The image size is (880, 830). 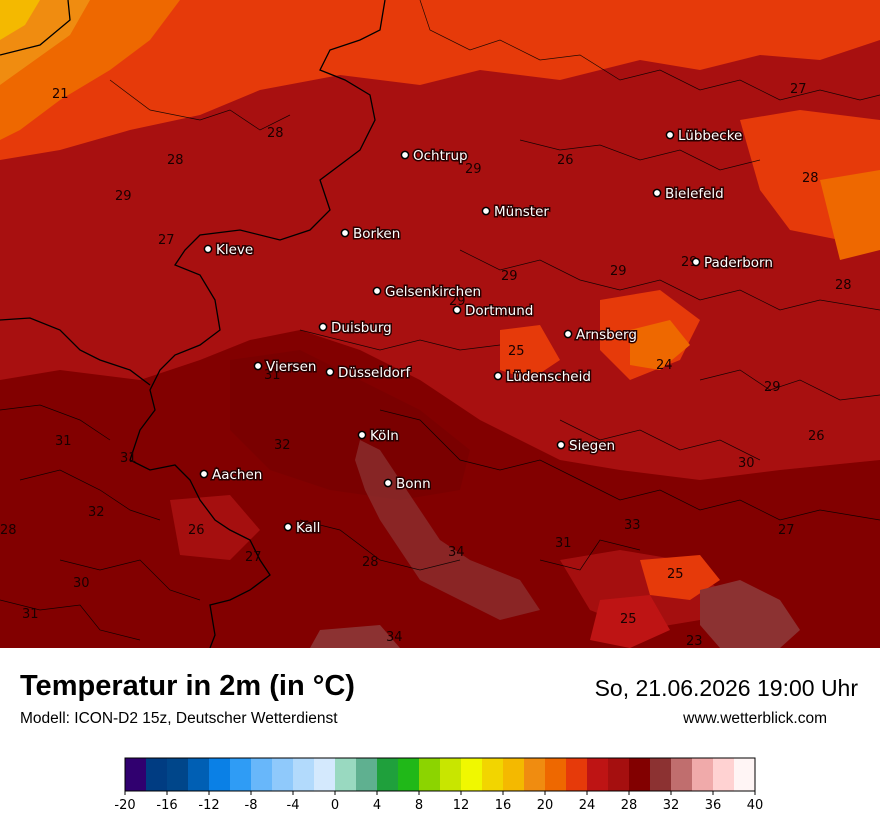 I want to click on city-borken: Borken, so click(x=371, y=234).